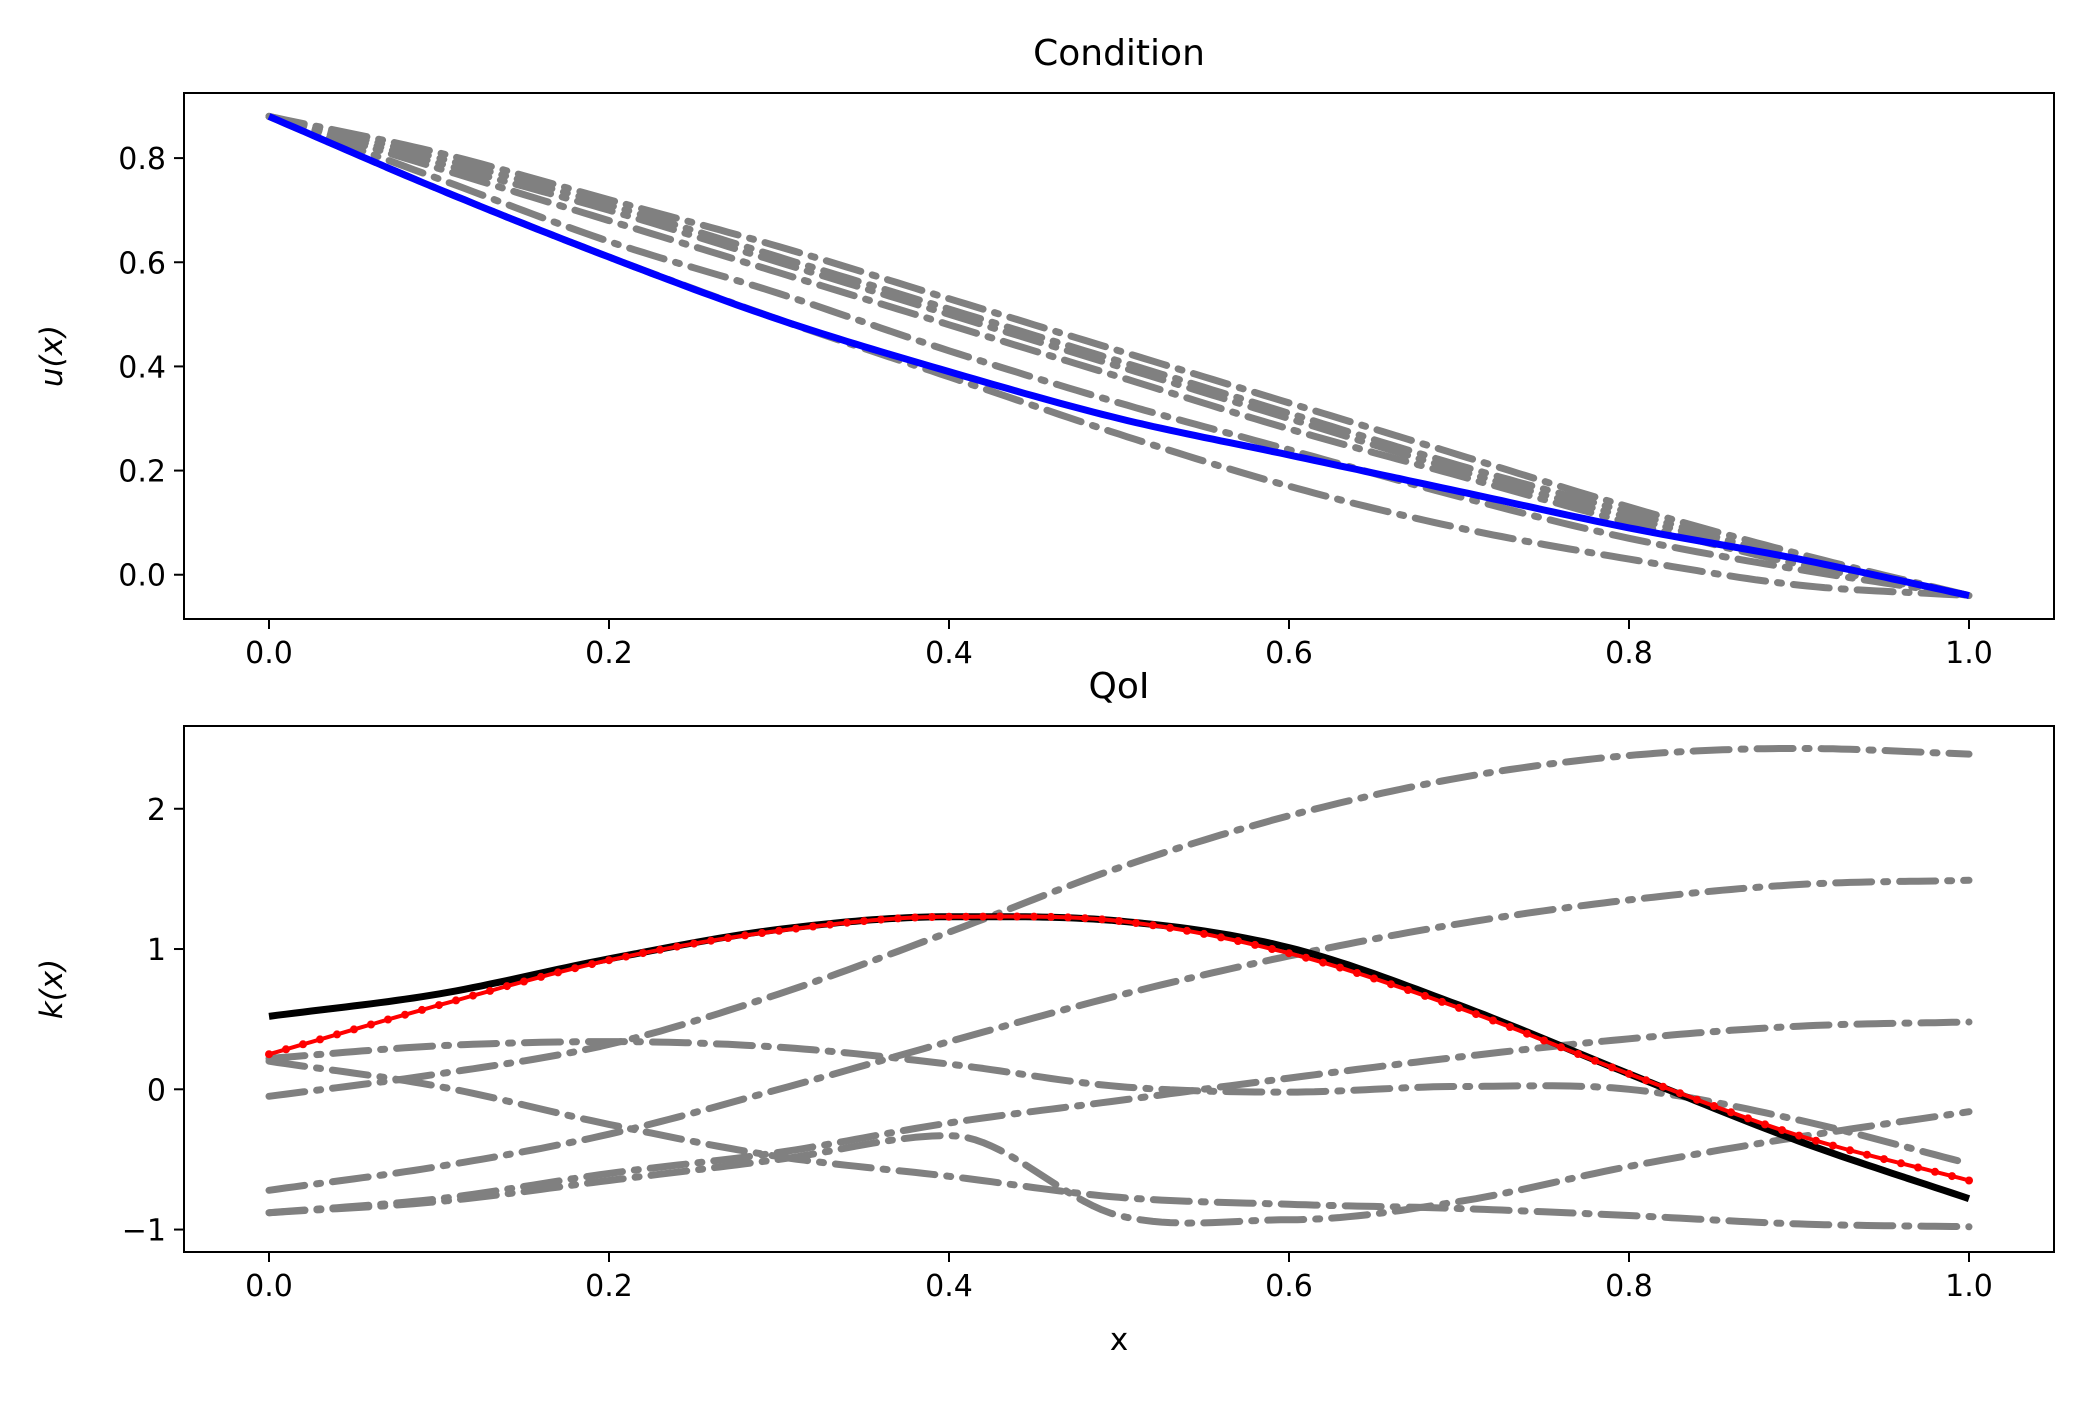 This screenshot has height=1407, width=2074. Describe the element at coordinates (609, 1286) in the screenshot. I see `qoi-x-tick-label: 0.2` at that location.